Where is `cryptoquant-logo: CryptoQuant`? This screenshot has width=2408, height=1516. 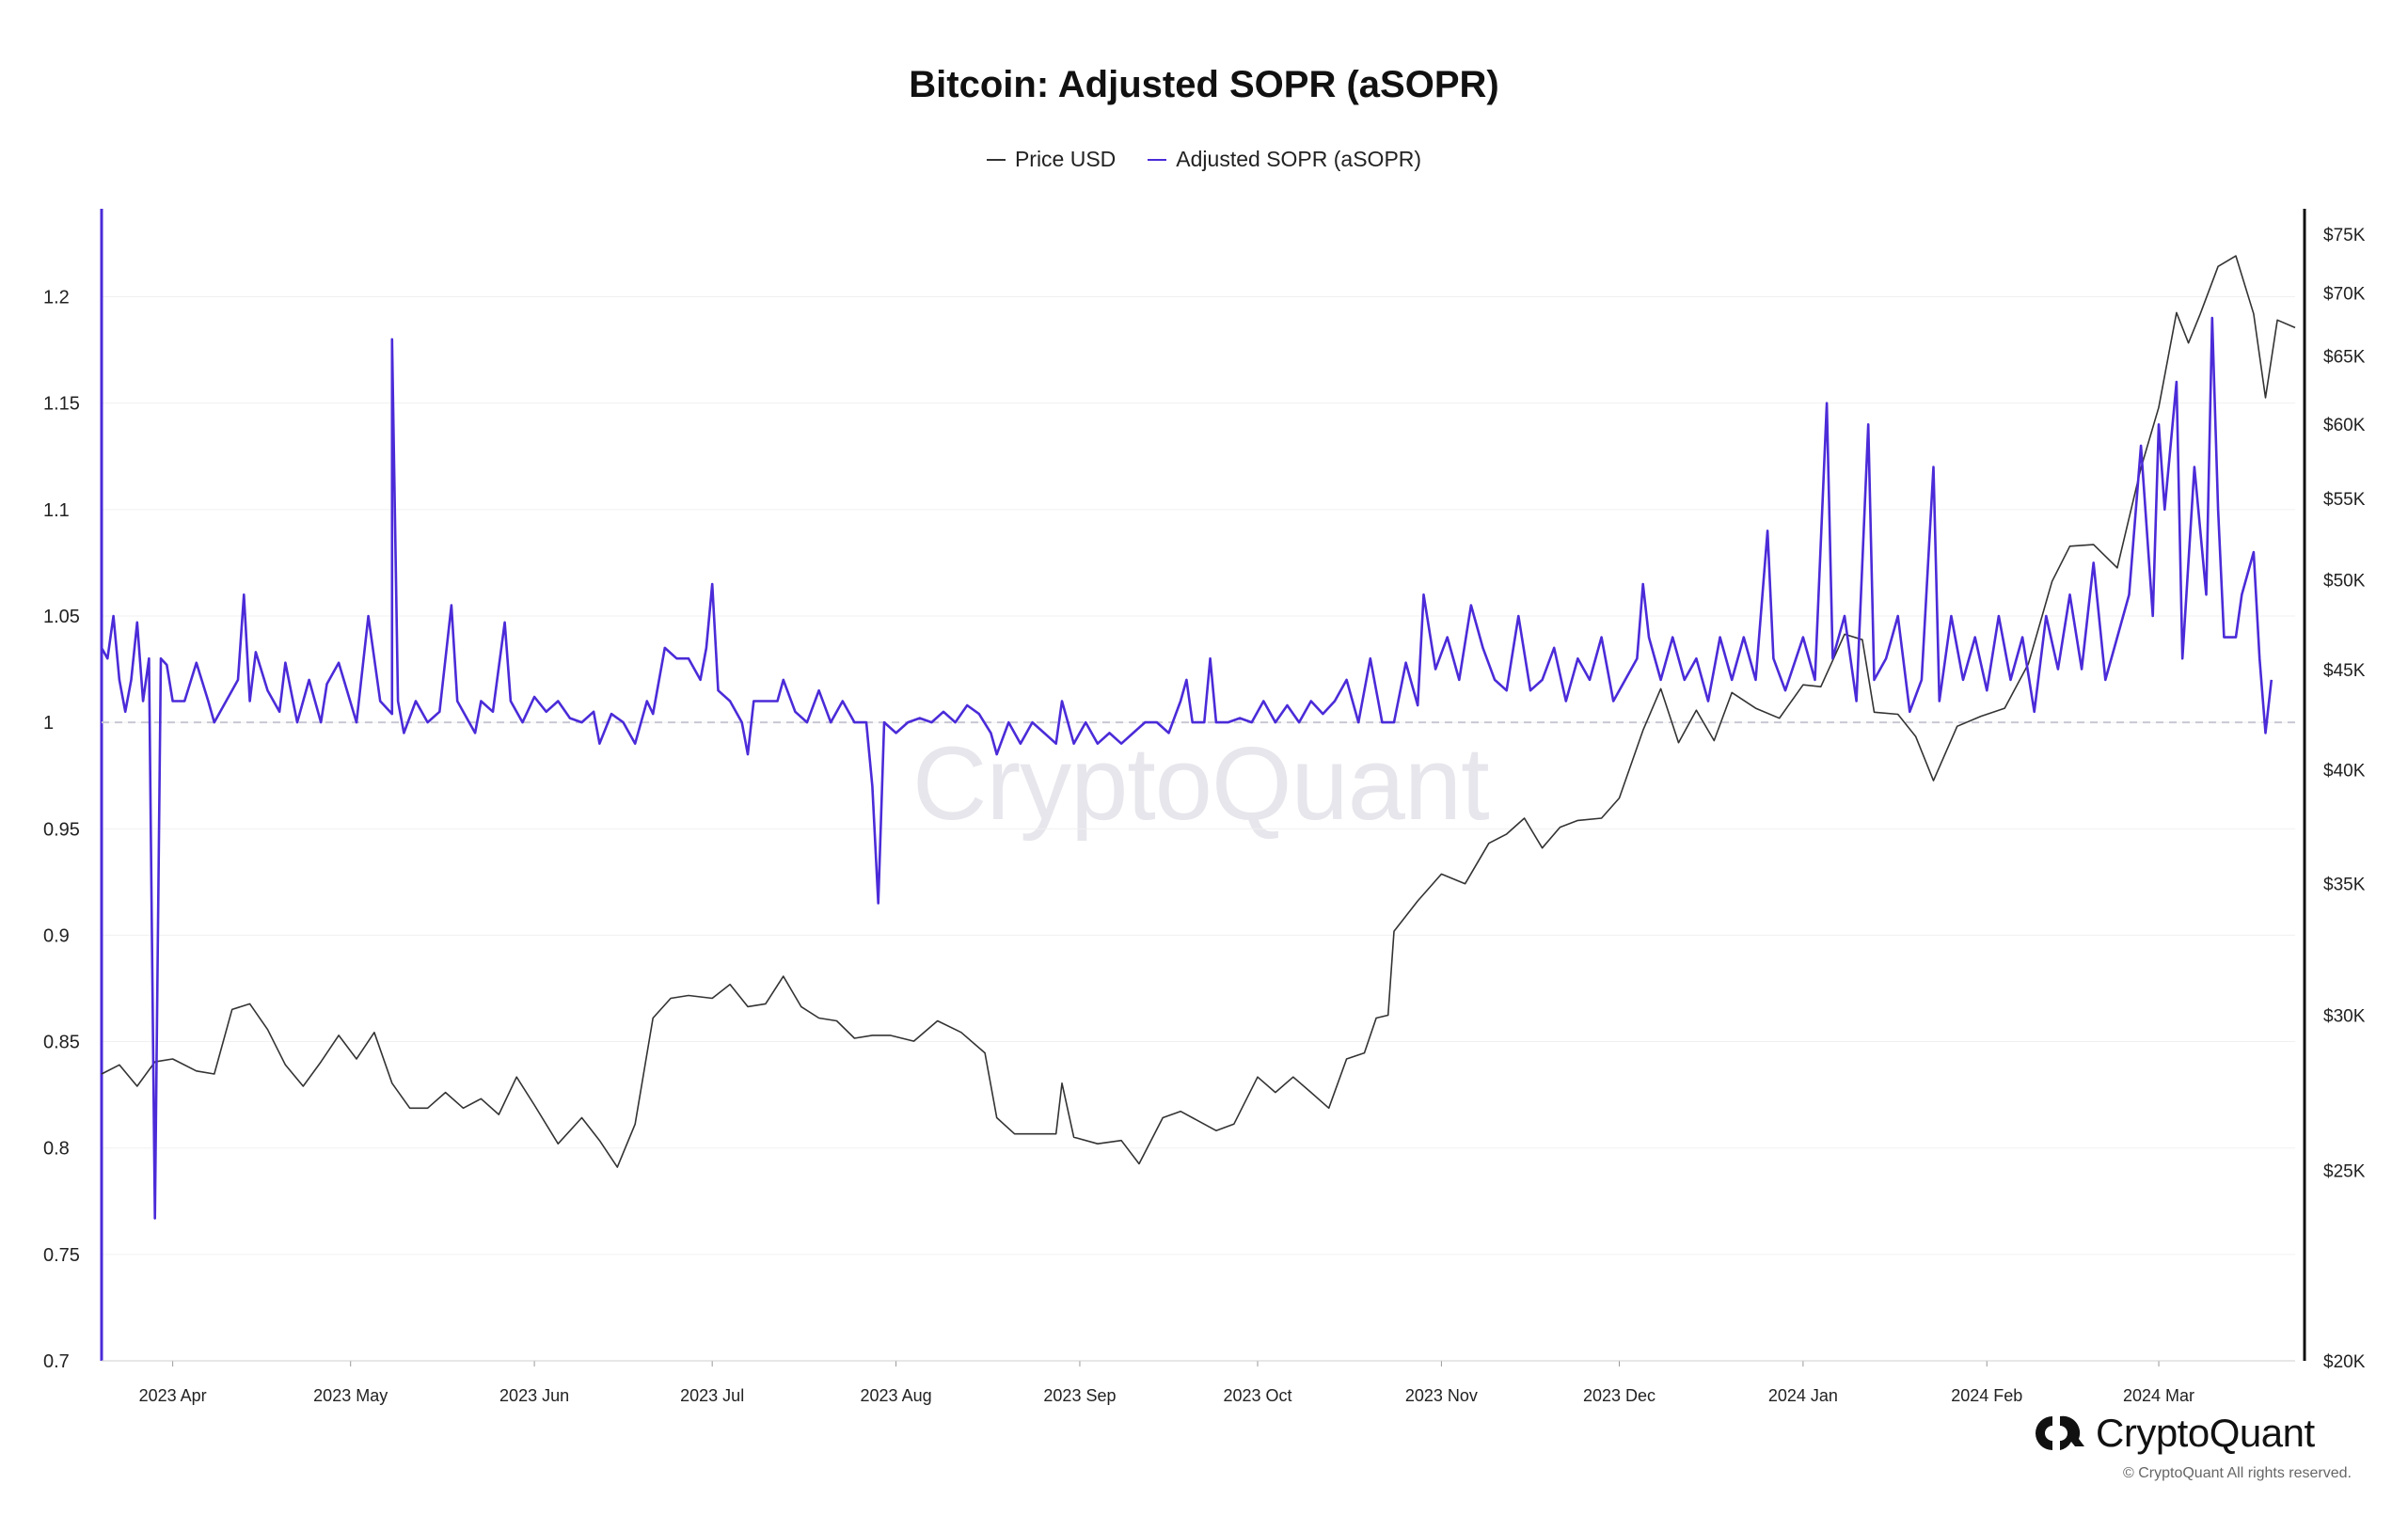
cryptoquant-logo: CryptoQuant is located at coordinates (2174, 1433).